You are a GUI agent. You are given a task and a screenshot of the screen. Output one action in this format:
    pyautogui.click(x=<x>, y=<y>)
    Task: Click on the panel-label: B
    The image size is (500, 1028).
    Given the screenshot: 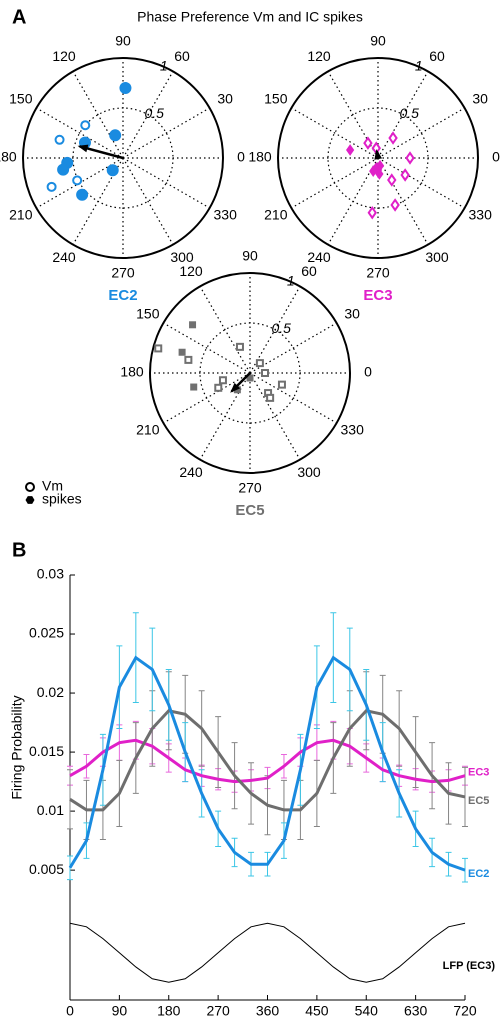 What is the action you would take?
    pyautogui.click(x=19, y=550)
    